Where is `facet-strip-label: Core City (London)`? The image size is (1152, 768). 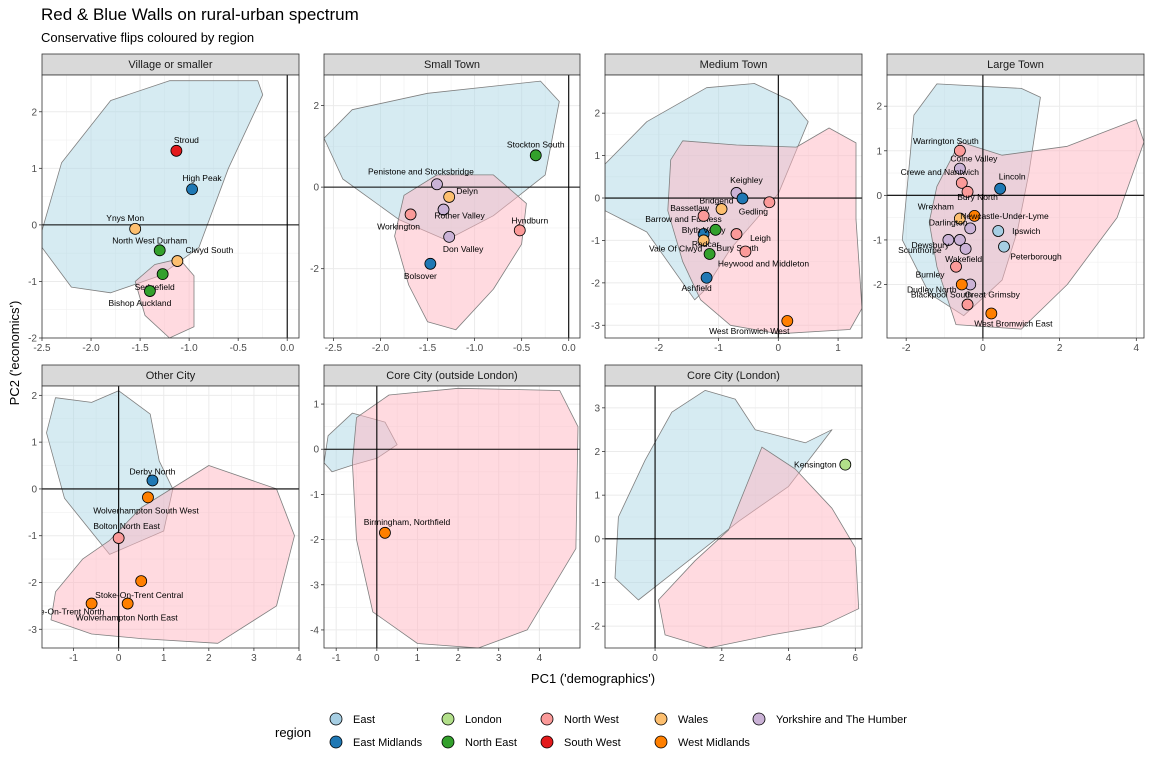 facet-strip-label: Core City (London) is located at coordinates (733, 376).